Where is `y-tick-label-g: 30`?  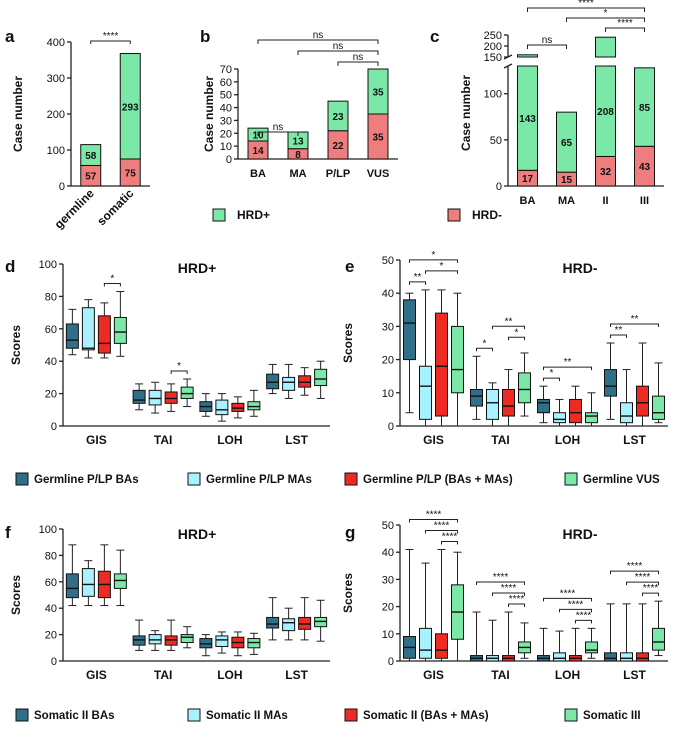
y-tick-label-g: 30 is located at coordinates (388, 580).